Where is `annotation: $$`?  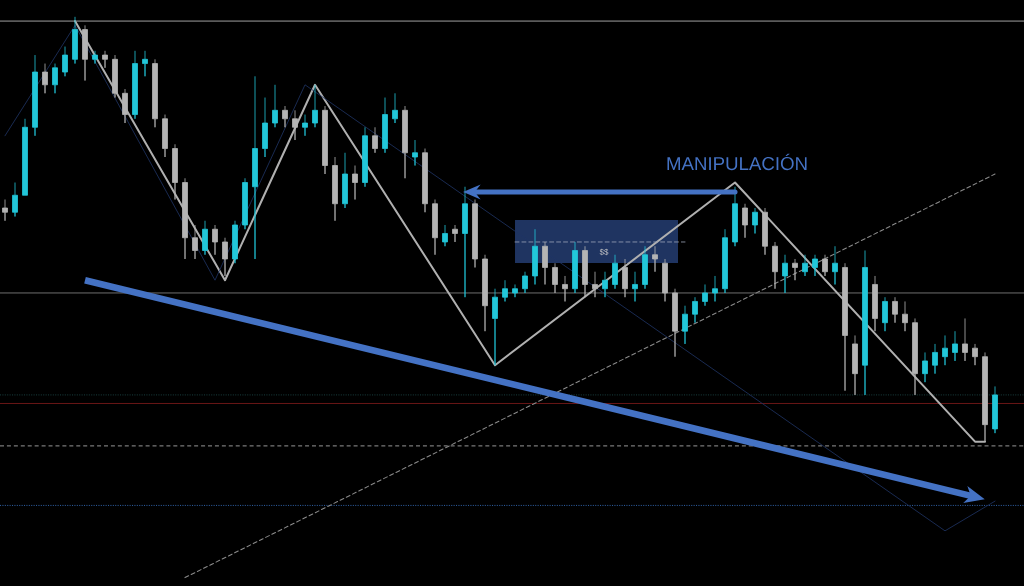 annotation: $$ is located at coordinates (604, 252).